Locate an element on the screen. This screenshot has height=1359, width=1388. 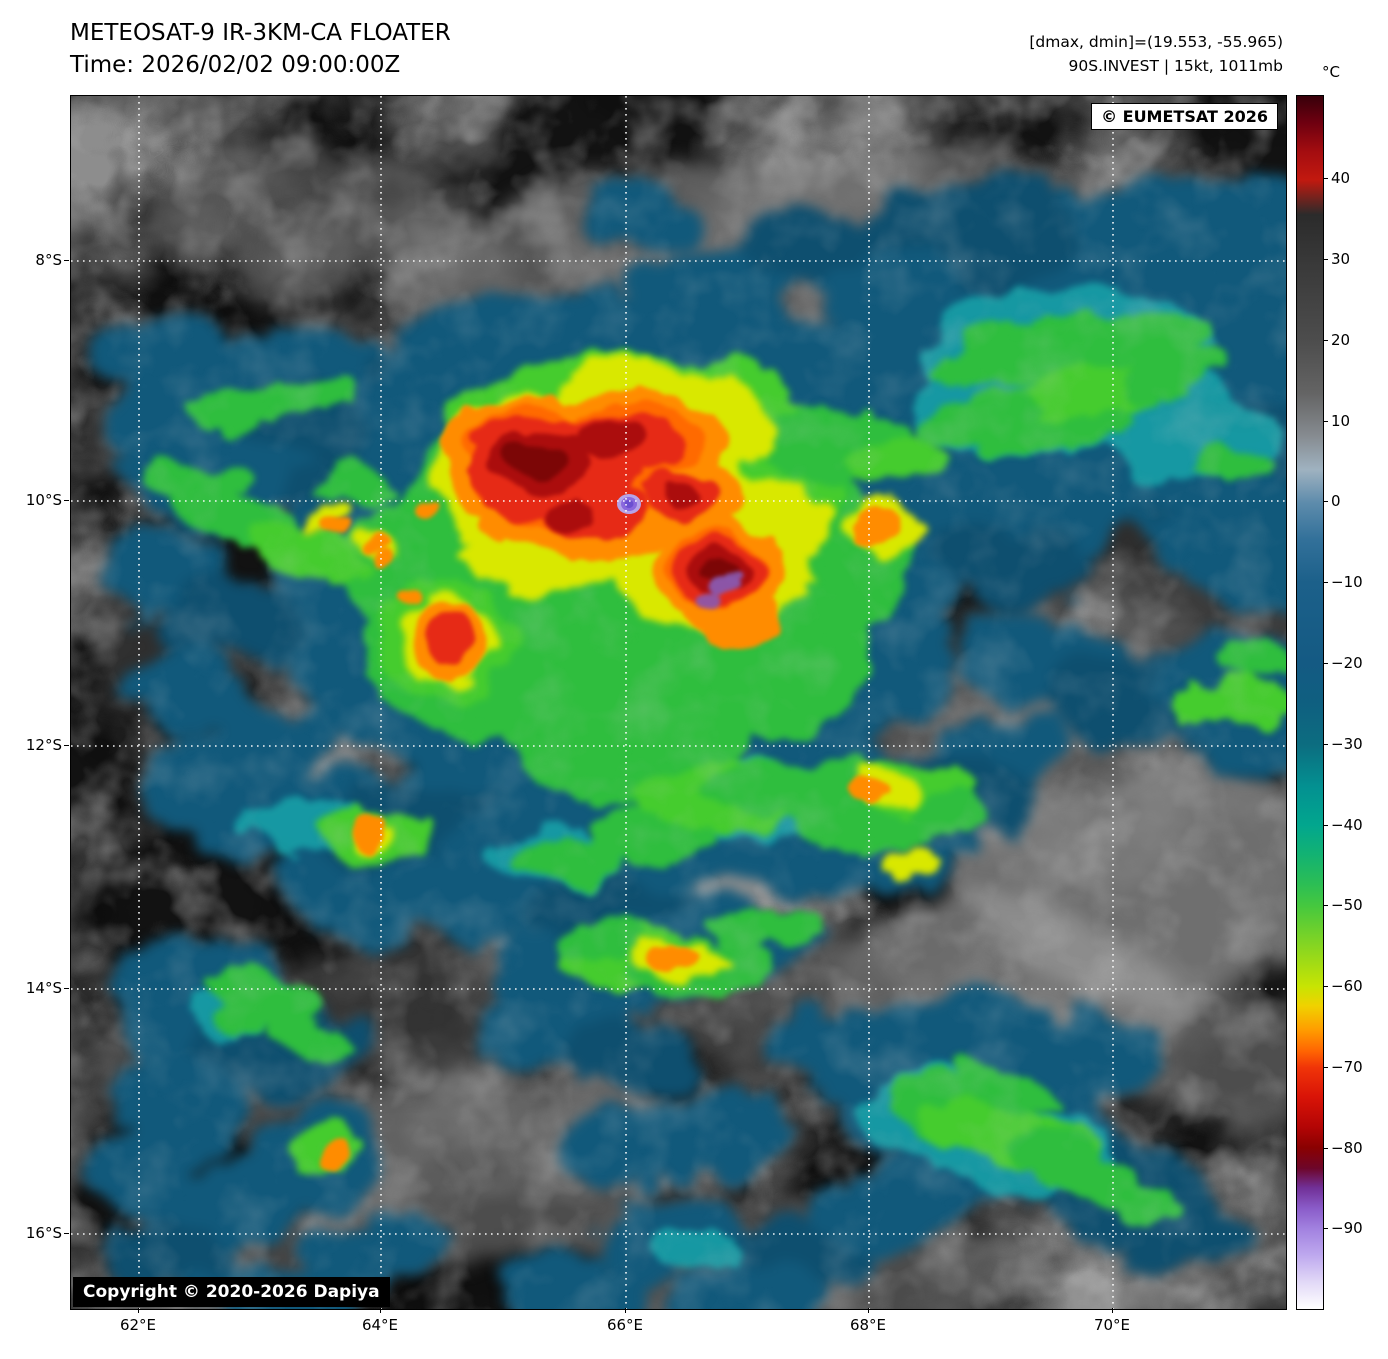
dmax-dmin-readout: [dmax, dmin]=(19.553, -55.965) is located at coordinates (1156, 42).